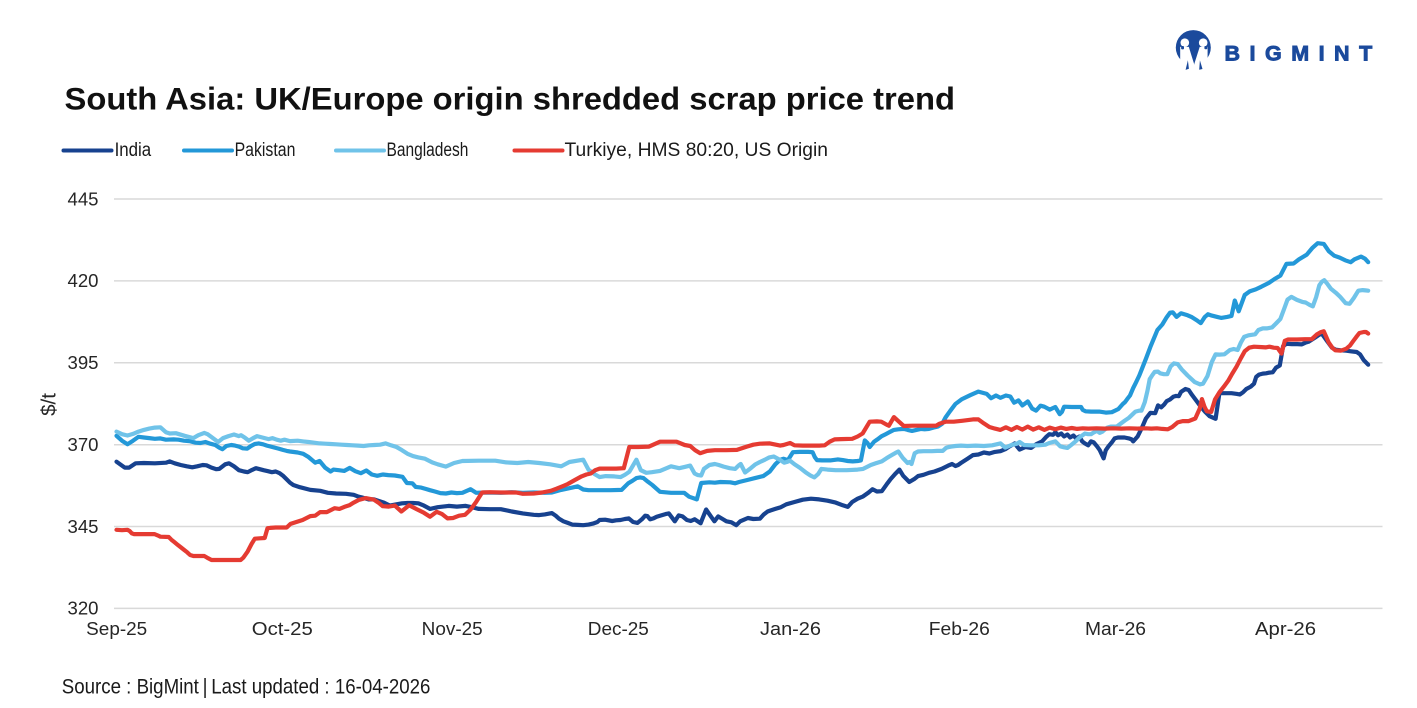  Describe the element at coordinates (265, 150) in the screenshot. I see `svg-text: Pakistan` at that location.